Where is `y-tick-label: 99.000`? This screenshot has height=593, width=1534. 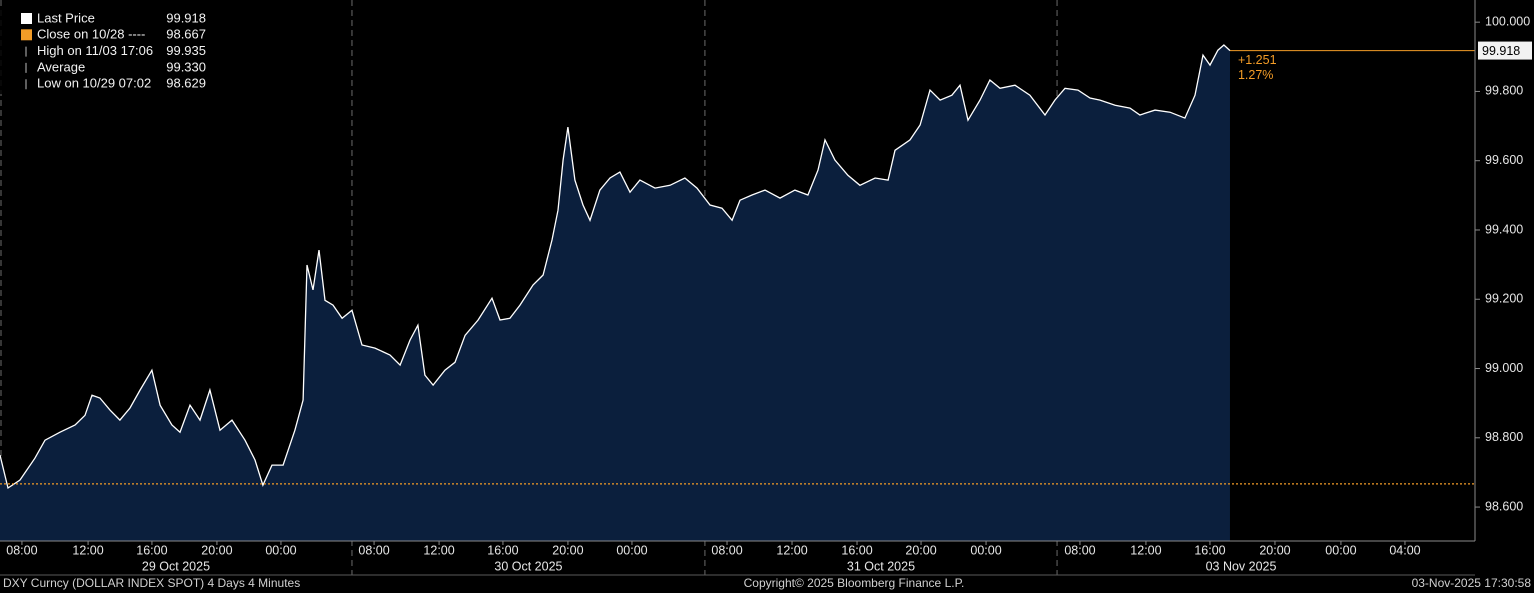 y-tick-label: 99.000 is located at coordinates (1504, 368).